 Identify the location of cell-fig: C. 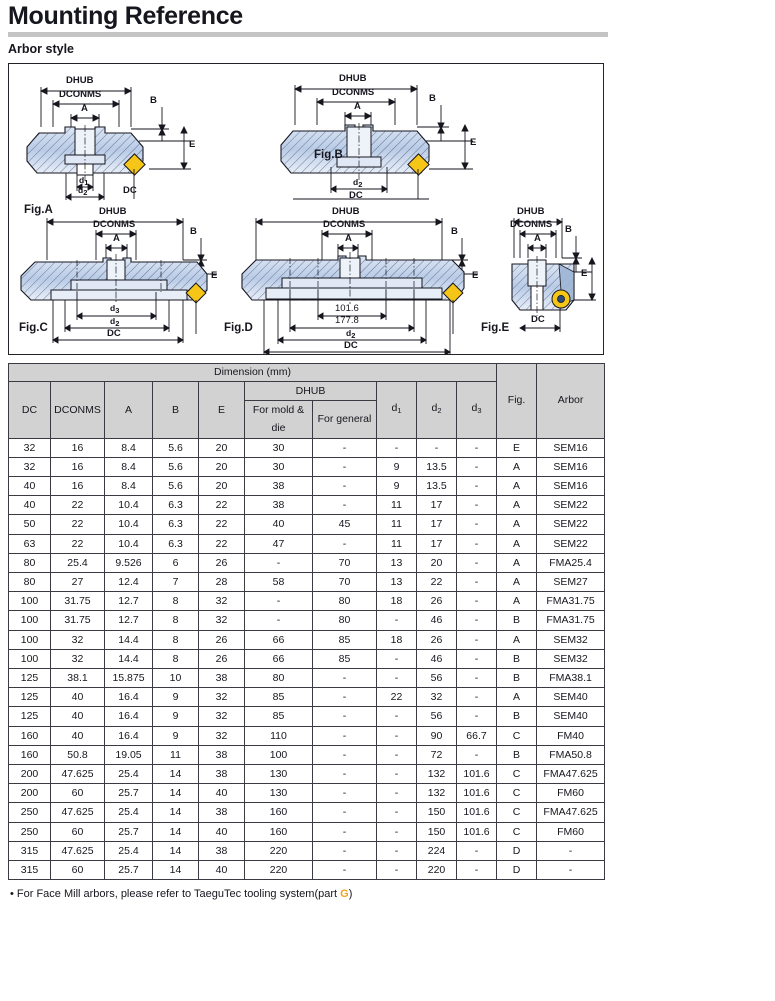
(517, 793).